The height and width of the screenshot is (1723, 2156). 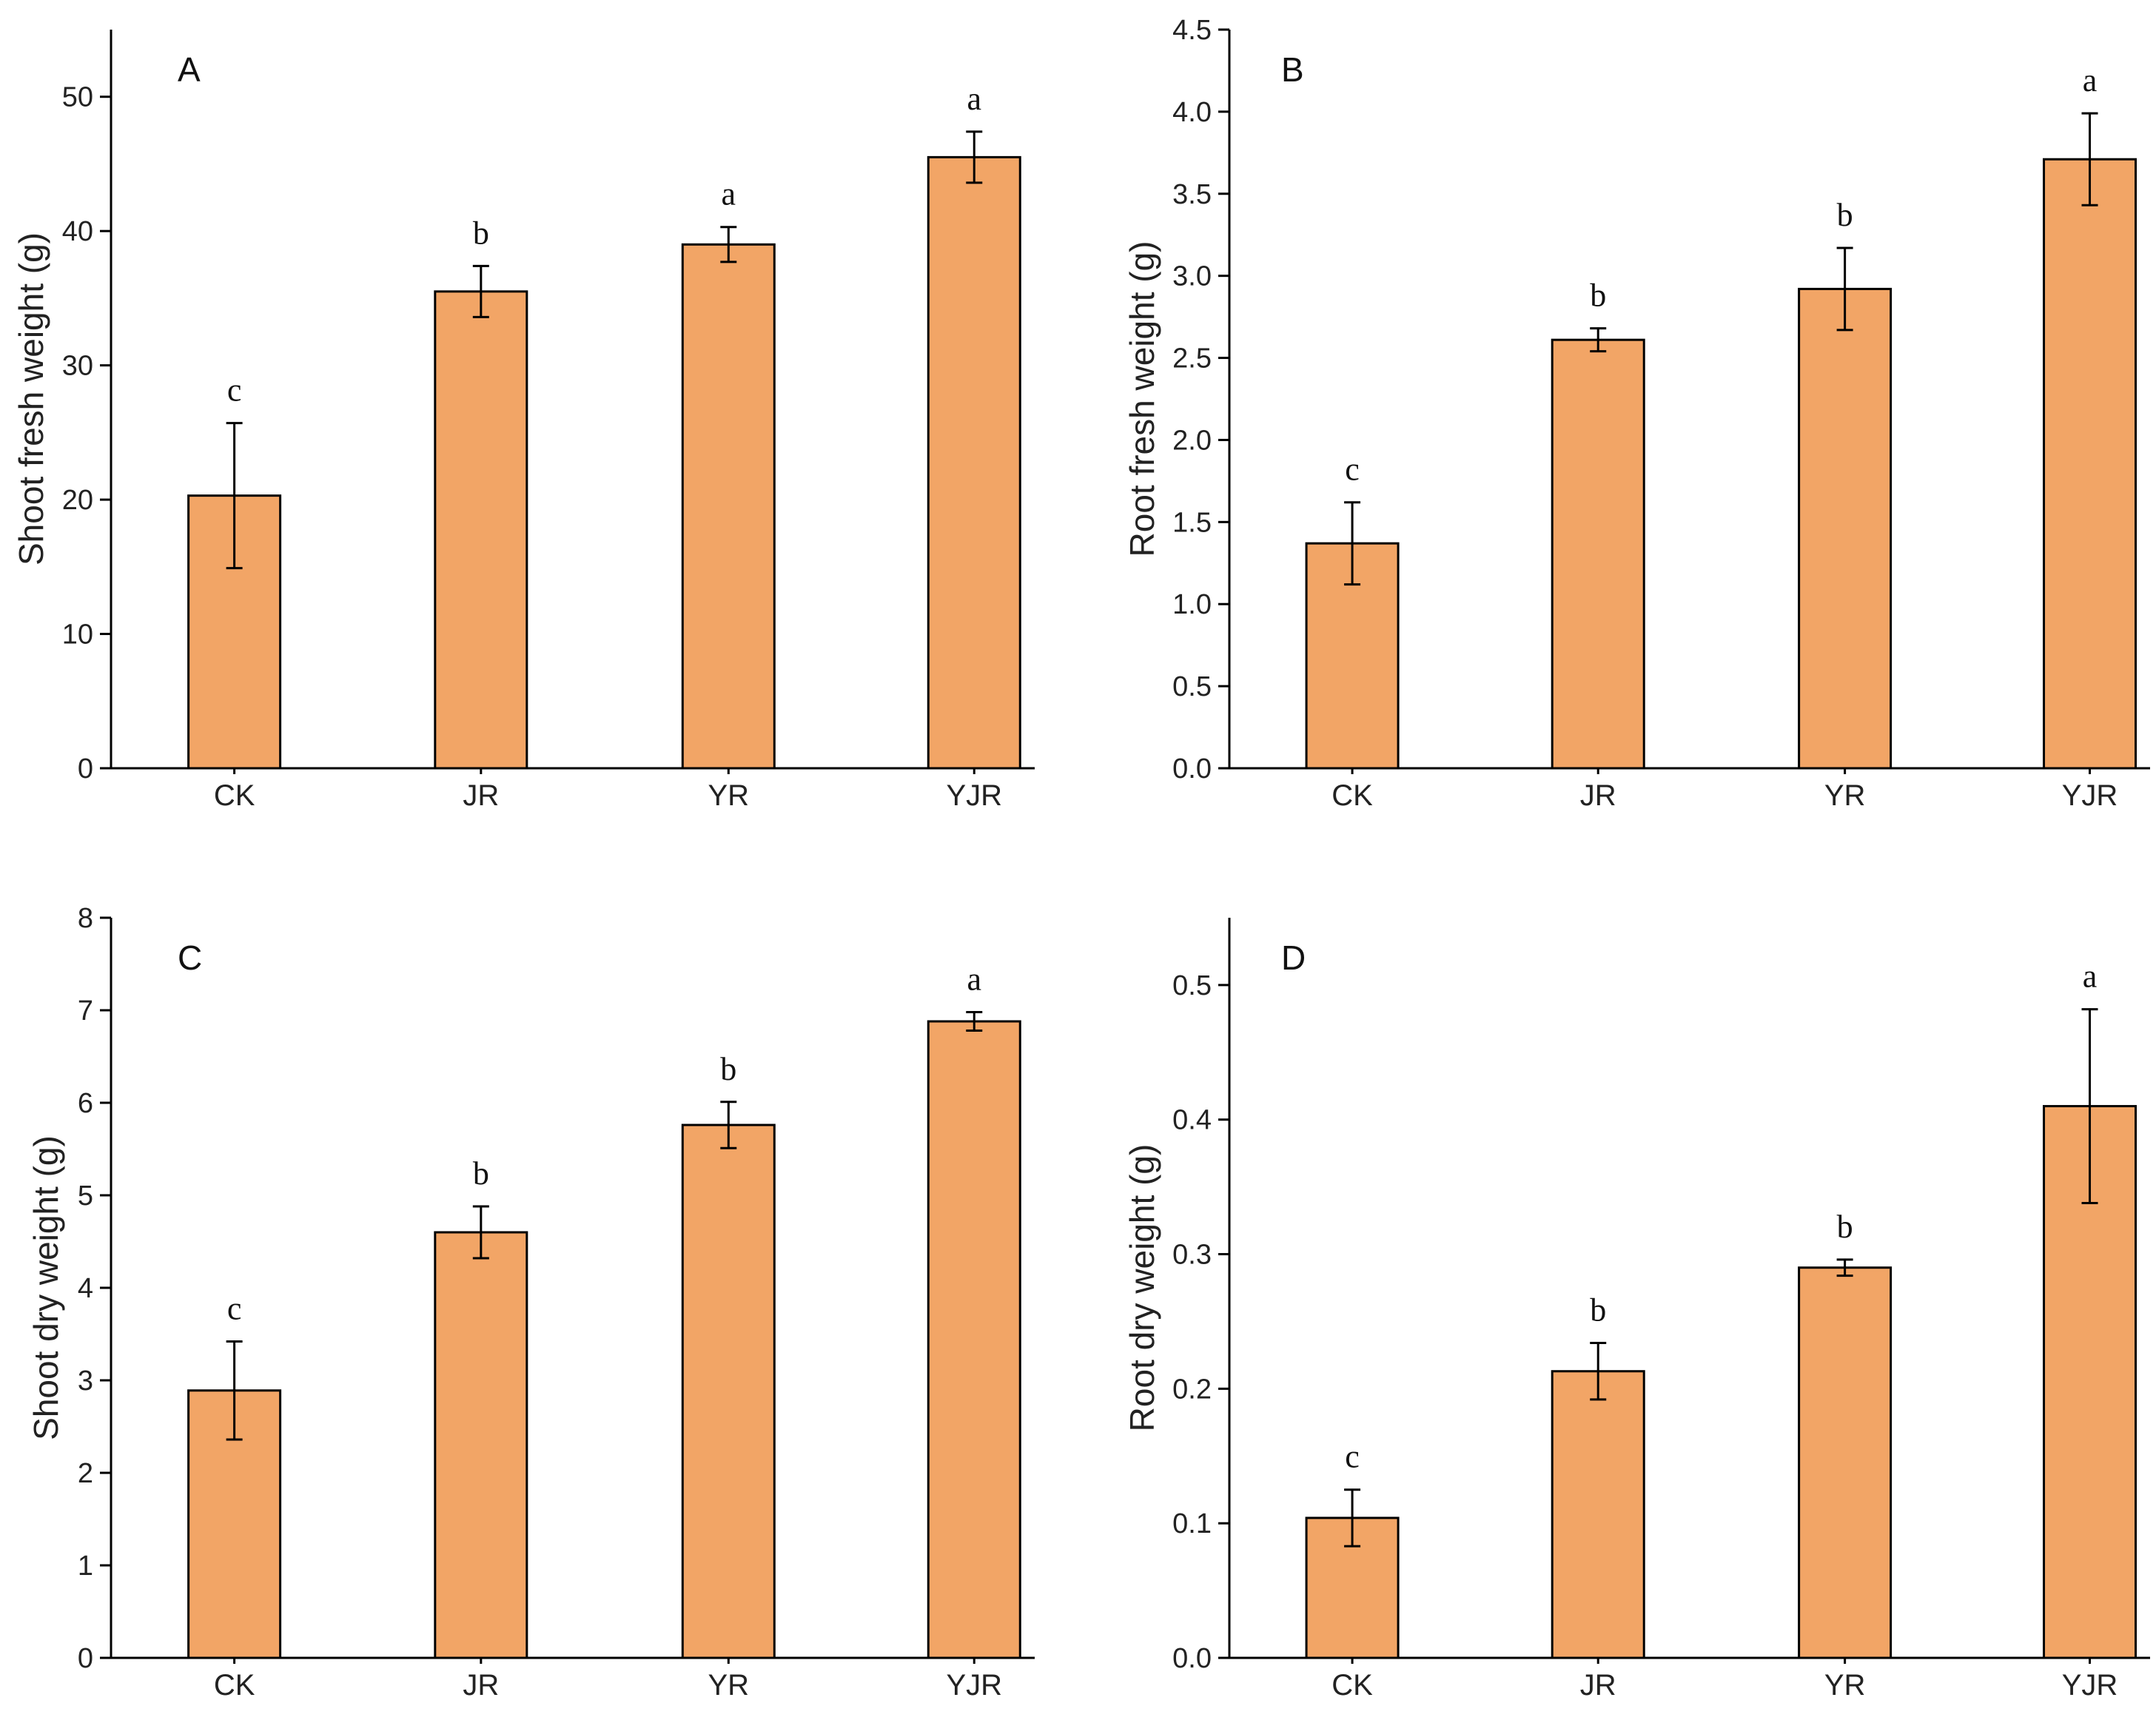 What do you see at coordinates (86, 1473) in the screenshot?
I see `y-tick-label: 2` at bounding box center [86, 1473].